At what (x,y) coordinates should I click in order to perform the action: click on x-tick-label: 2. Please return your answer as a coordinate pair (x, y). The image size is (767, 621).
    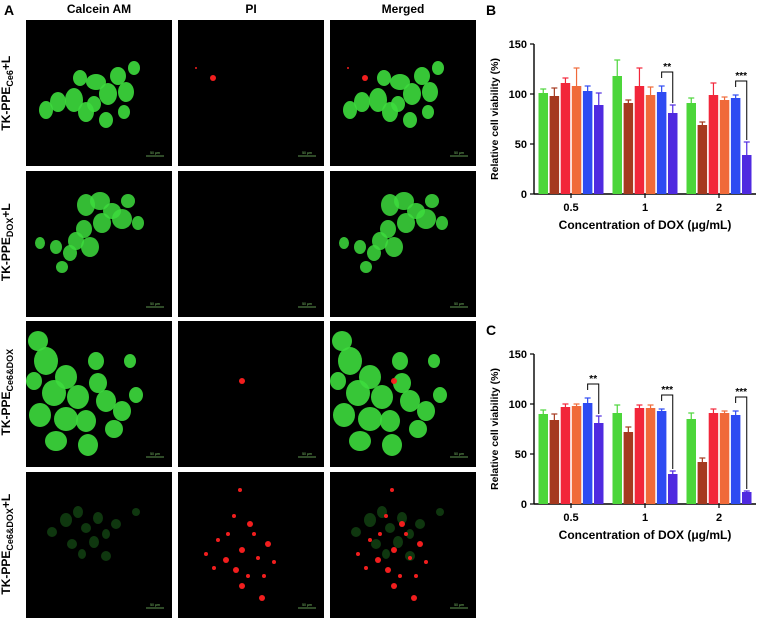
    Looking at the image, I should click on (719, 518).